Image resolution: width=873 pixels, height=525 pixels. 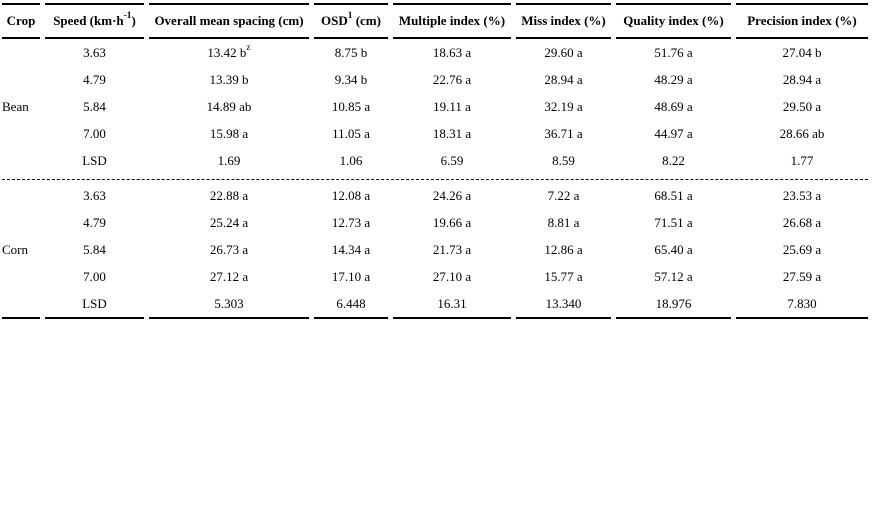 I want to click on section-divider, so click(x=435, y=179).